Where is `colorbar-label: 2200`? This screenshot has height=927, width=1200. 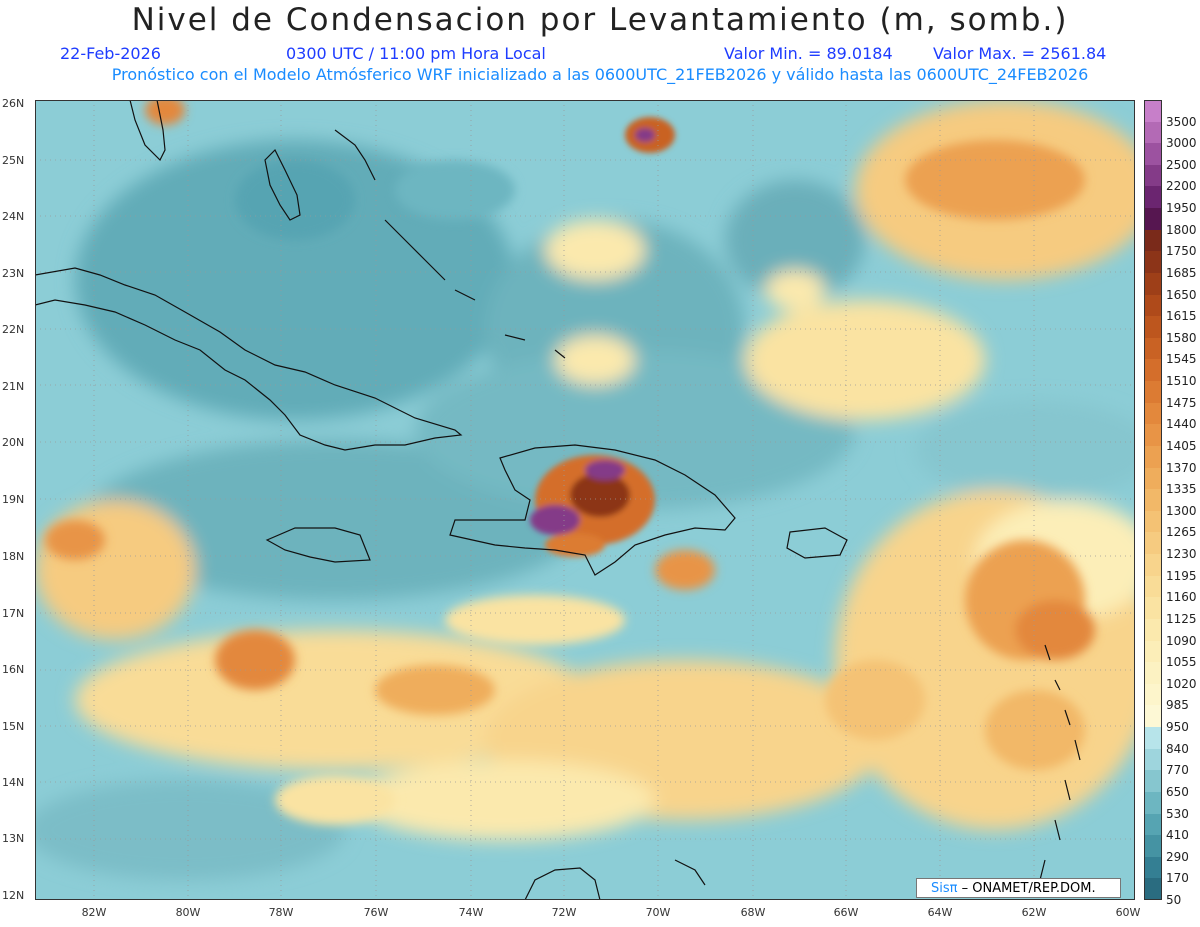 colorbar-label: 2200 is located at coordinates (1181, 186).